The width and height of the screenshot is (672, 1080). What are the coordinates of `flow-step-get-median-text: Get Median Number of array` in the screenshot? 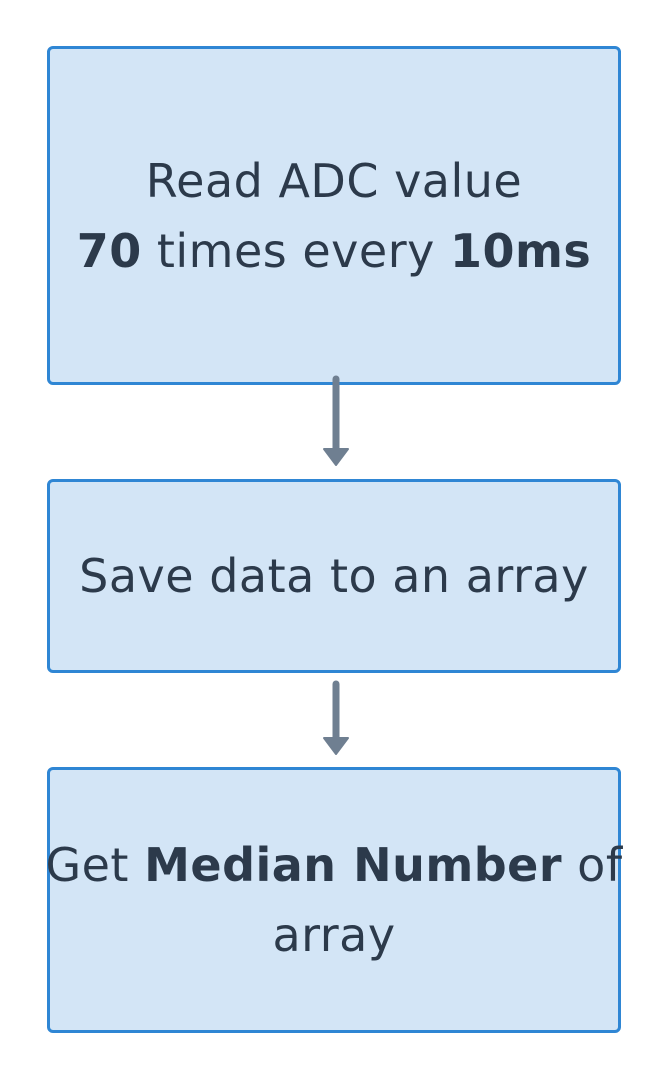 It's located at (333, 900).